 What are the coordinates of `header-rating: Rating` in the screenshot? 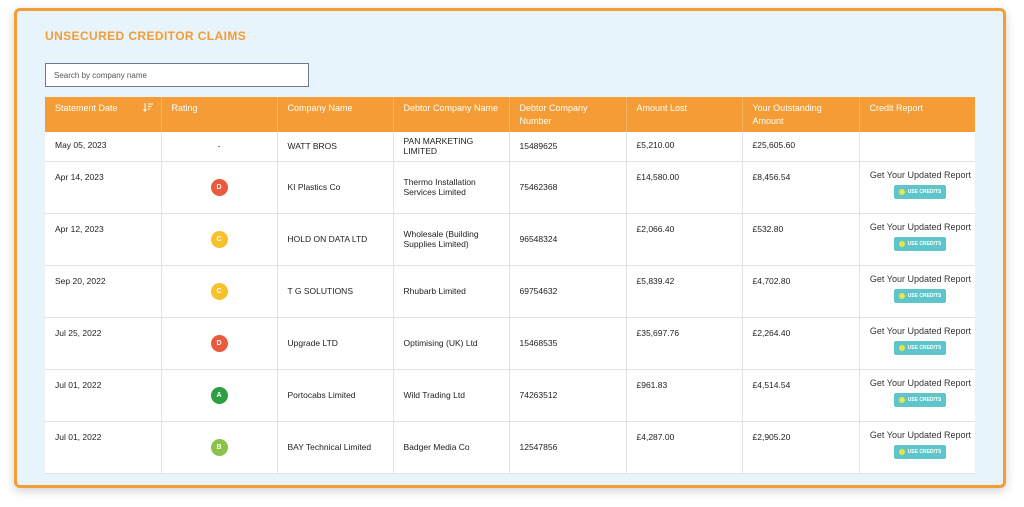 It's located at (219, 114).